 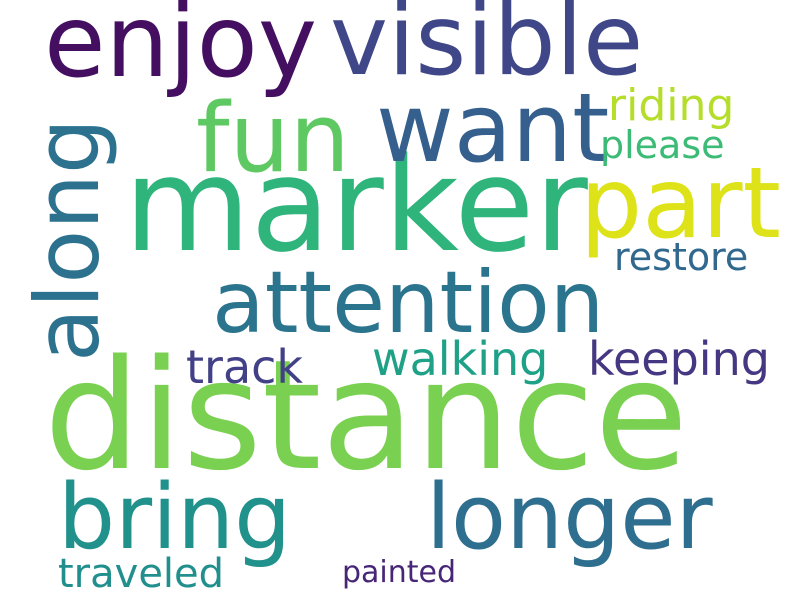 I want to click on word-attention: attention, so click(x=408, y=303).